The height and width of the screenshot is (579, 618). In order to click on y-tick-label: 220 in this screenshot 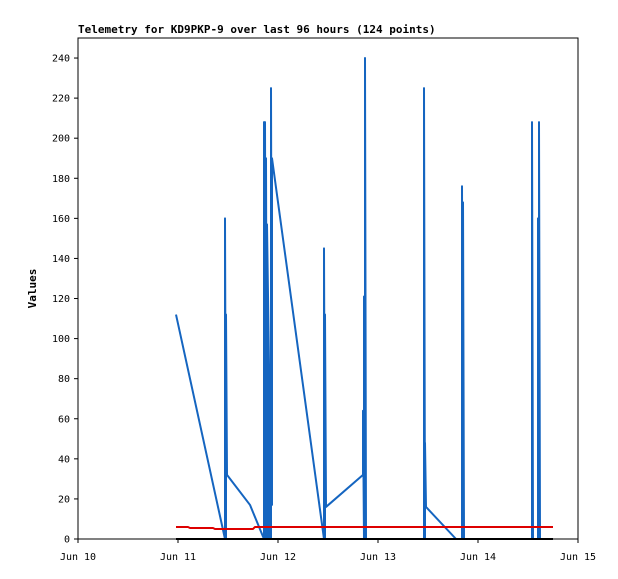, I will do `click(61, 99)`.